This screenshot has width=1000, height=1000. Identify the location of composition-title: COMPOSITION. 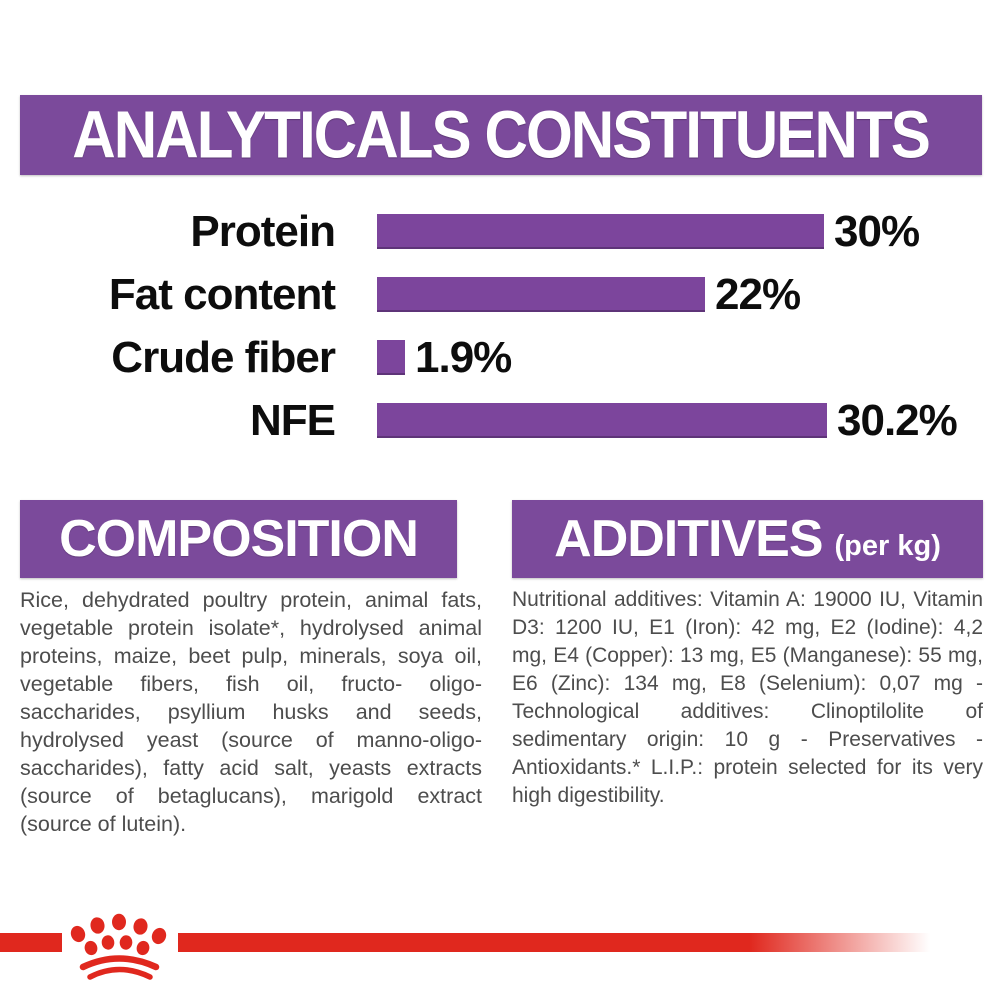
(239, 539).